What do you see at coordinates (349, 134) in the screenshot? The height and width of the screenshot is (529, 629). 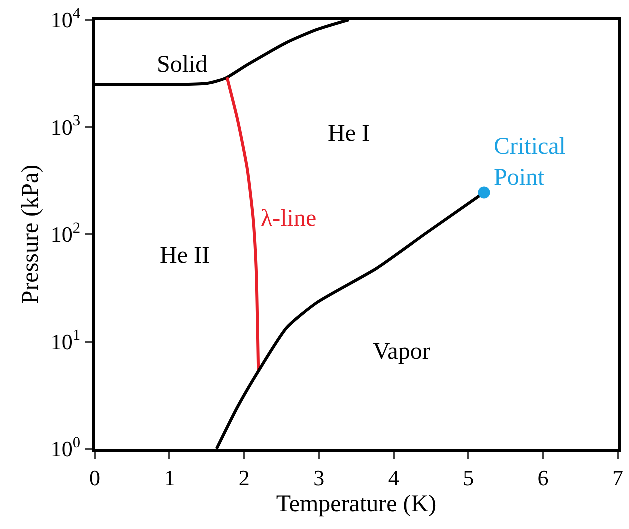 I see `annotation: He I` at bounding box center [349, 134].